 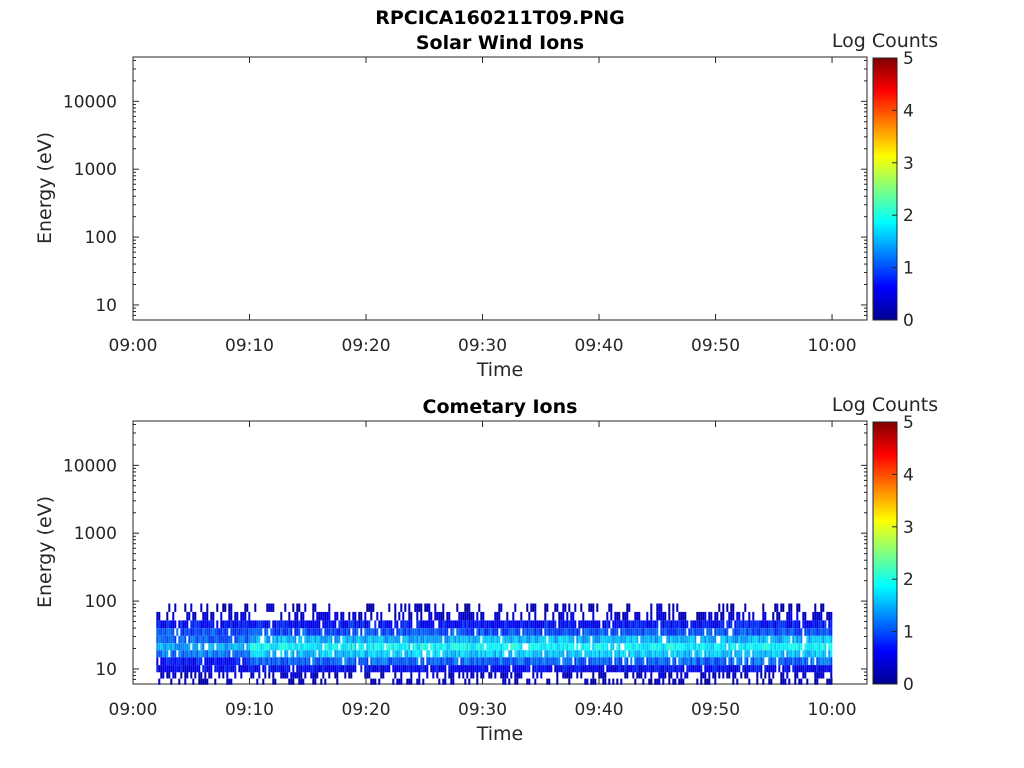 What do you see at coordinates (908, 59) in the screenshot?
I see `colorbar-tick-label: 5` at bounding box center [908, 59].